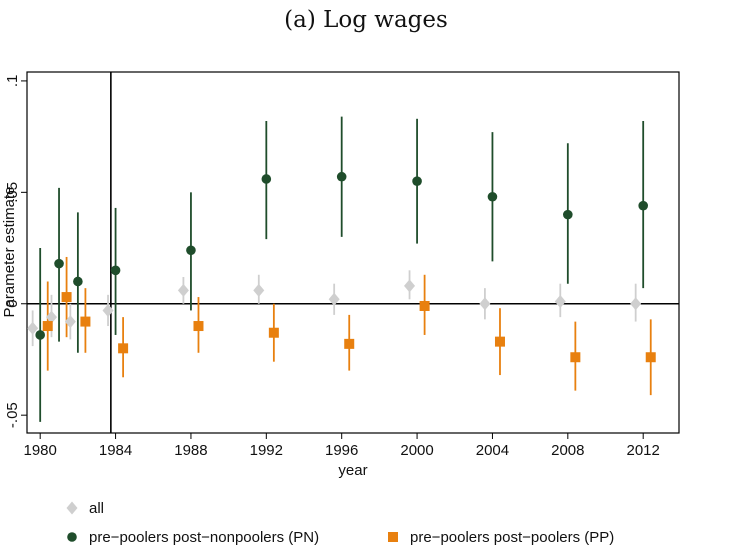 The height and width of the screenshot is (554, 733). Describe the element at coordinates (341, 450) in the screenshot. I see `x-tick-label-1996: 1996` at that location.